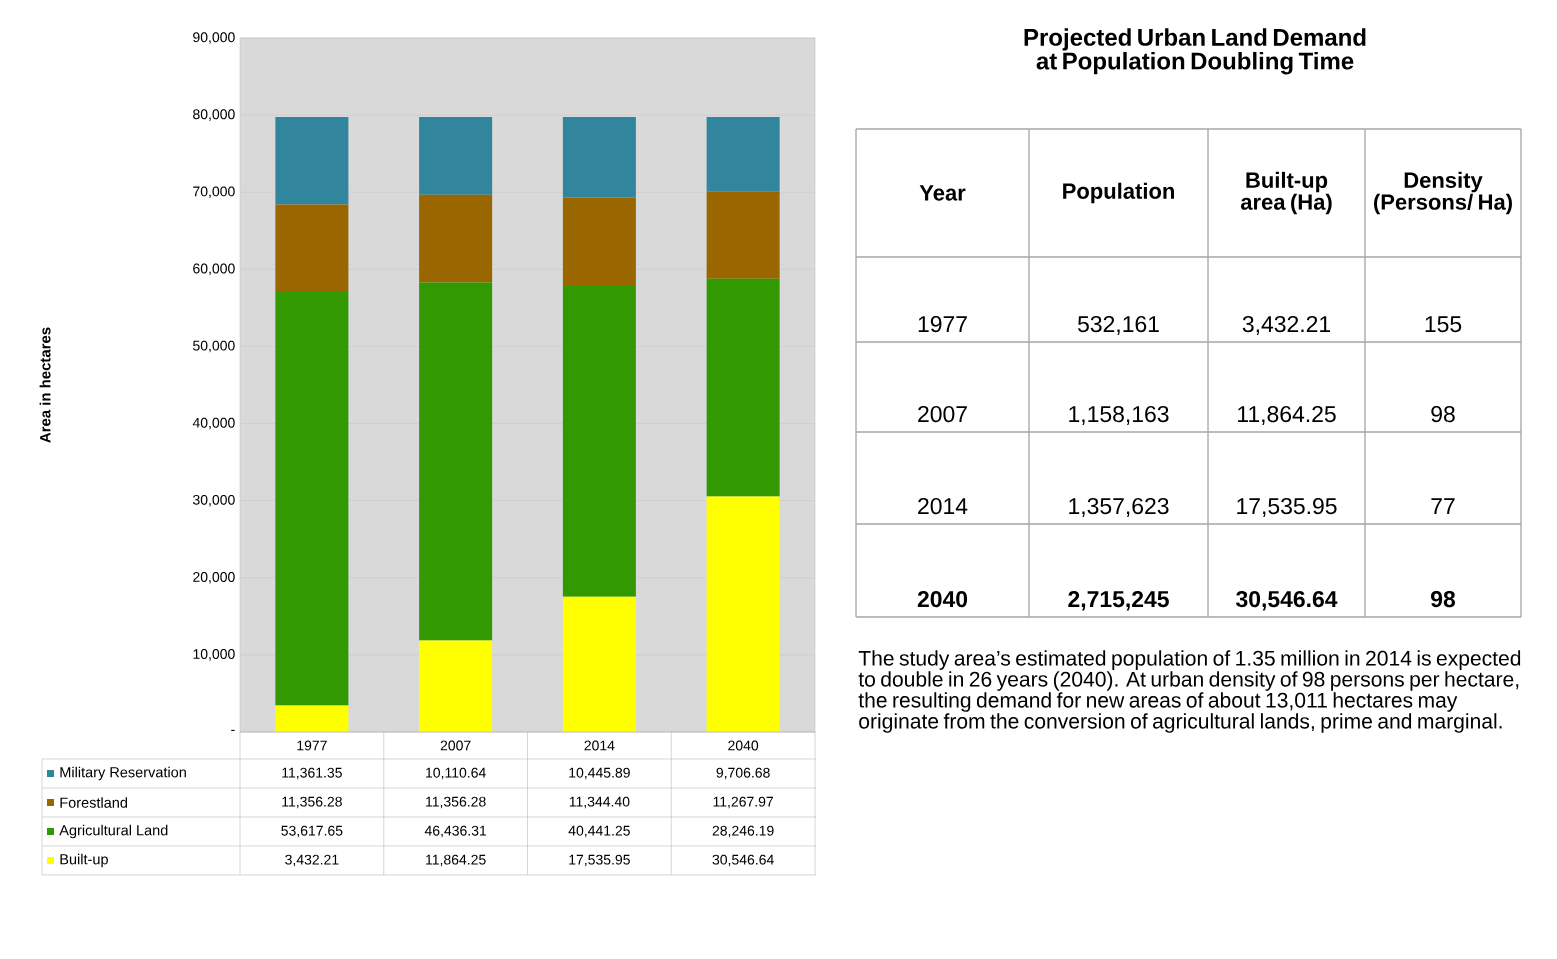  I want to click on text: 155, so click(1443, 324).